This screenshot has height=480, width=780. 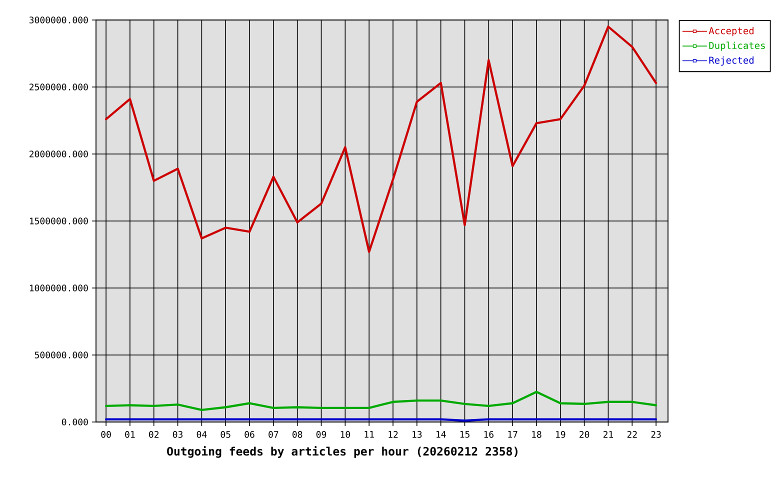 What do you see at coordinates (369, 434) in the screenshot?
I see `x-tick-label: 11` at bounding box center [369, 434].